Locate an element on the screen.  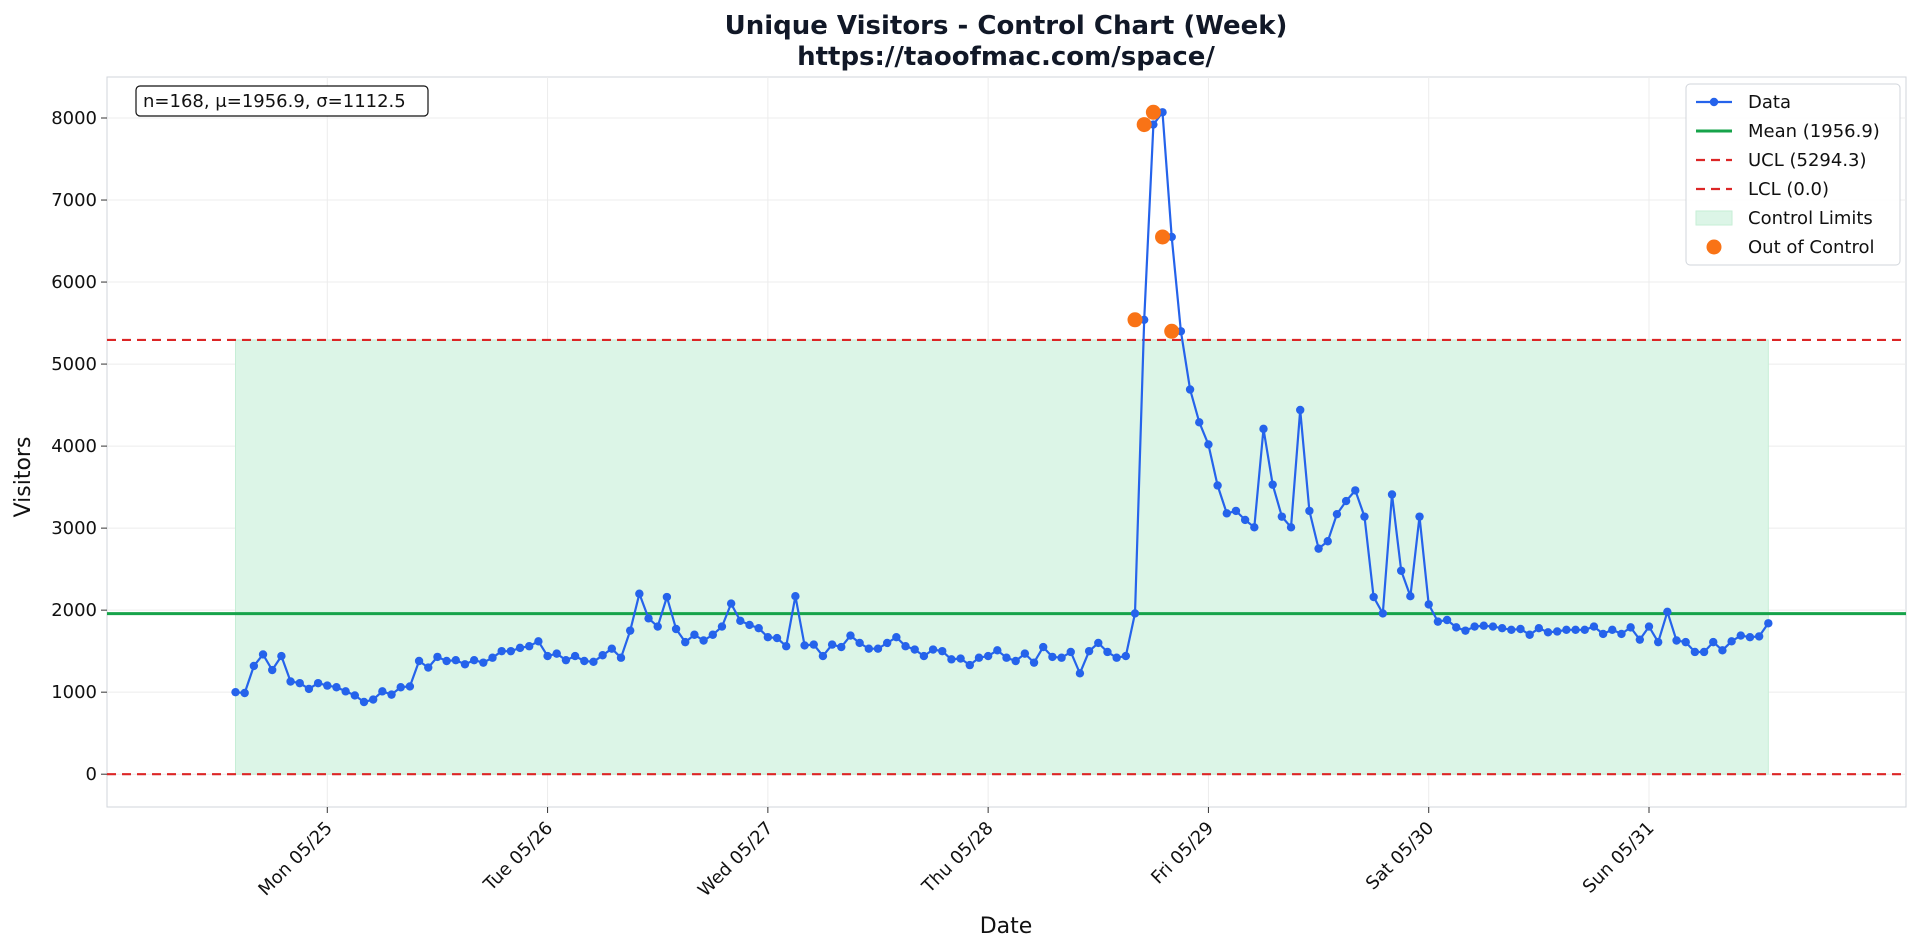
stats-text: n=168, μ=1956.9, σ=1112.5 is located at coordinates (274, 101).